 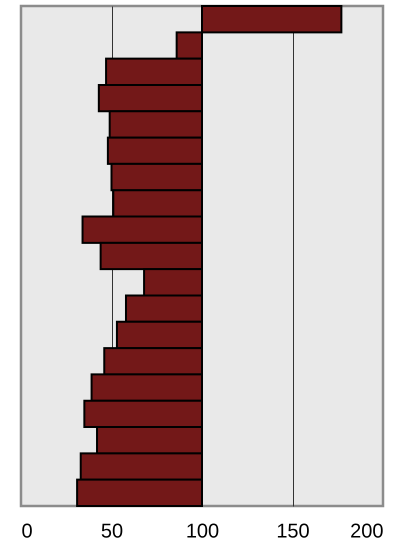 What do you see at coordinates (367, 531) in the screenshot?
I see `x-tick-label: 200` at bounding box center [367, 531].